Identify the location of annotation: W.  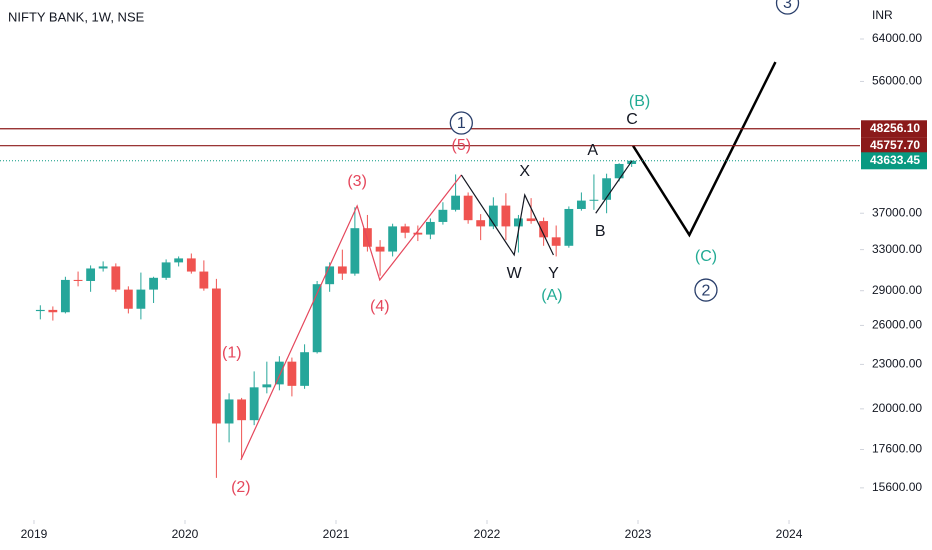
(515, 273).